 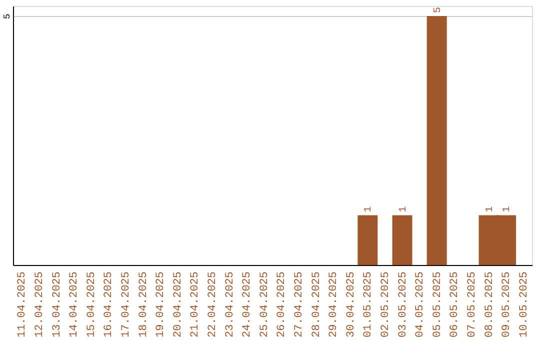 I want to click on x-tick-label: 30.04.2025, so click(x=351, y=305).